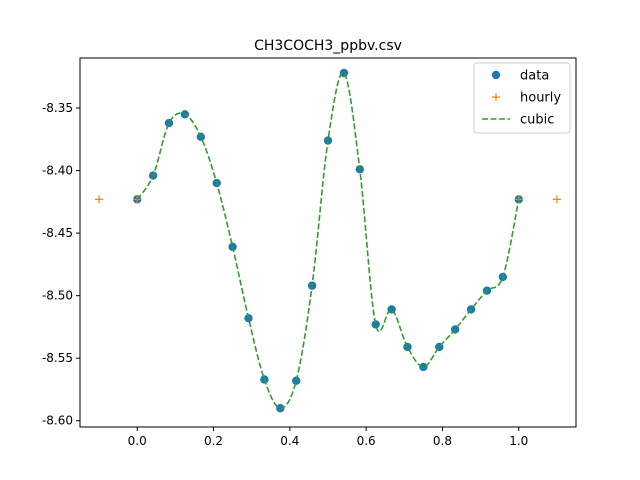 Image resolution: width=640 pixels, height=480 pixels. I want to click on legend-marker-hourly, so click(496, 97).